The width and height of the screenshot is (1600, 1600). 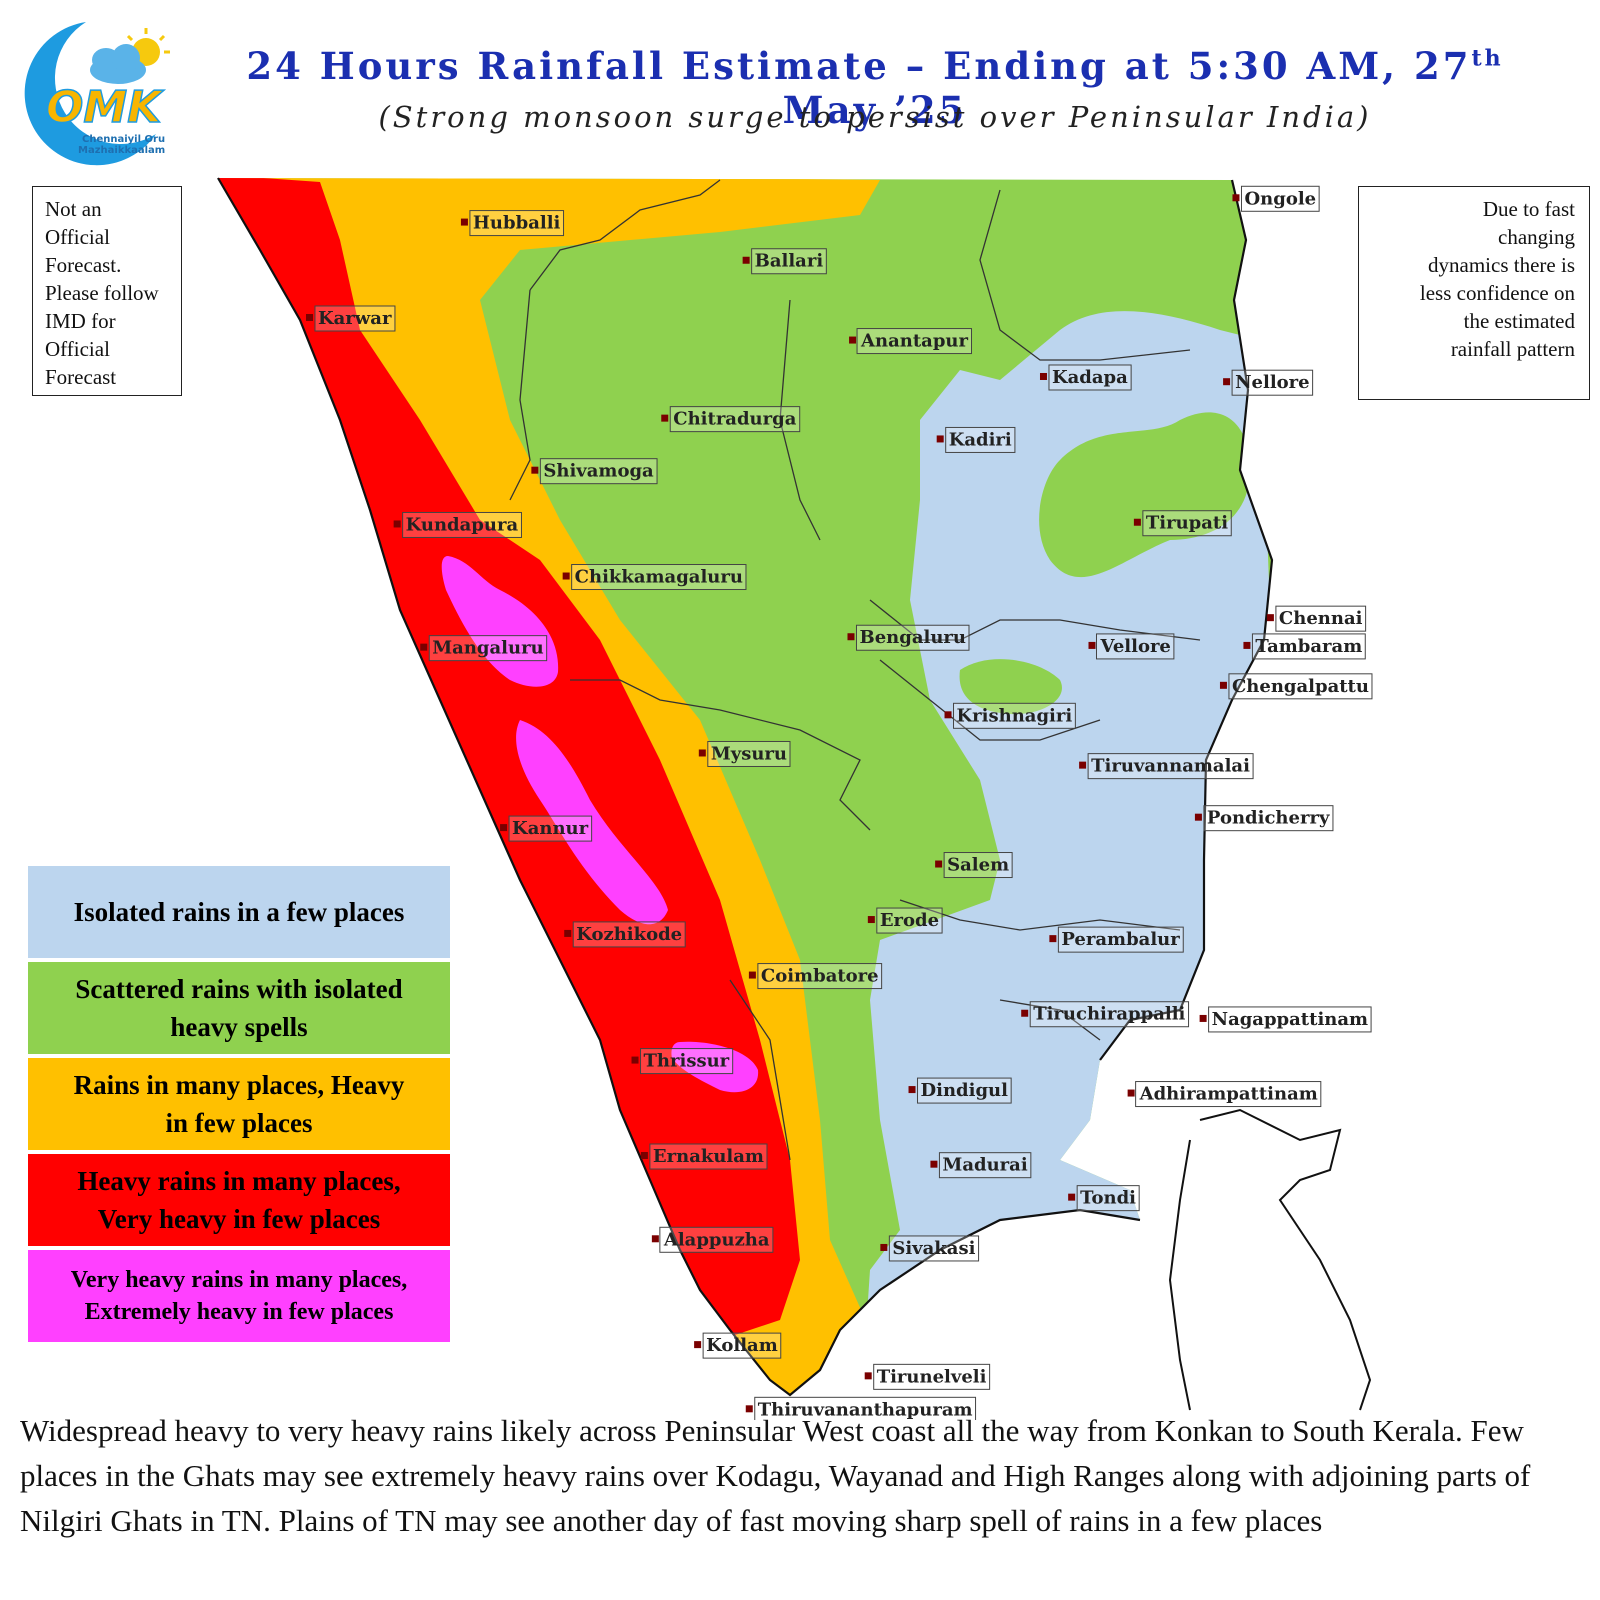 I want to click on city-label: Ballari, so click(x=789, y=261).